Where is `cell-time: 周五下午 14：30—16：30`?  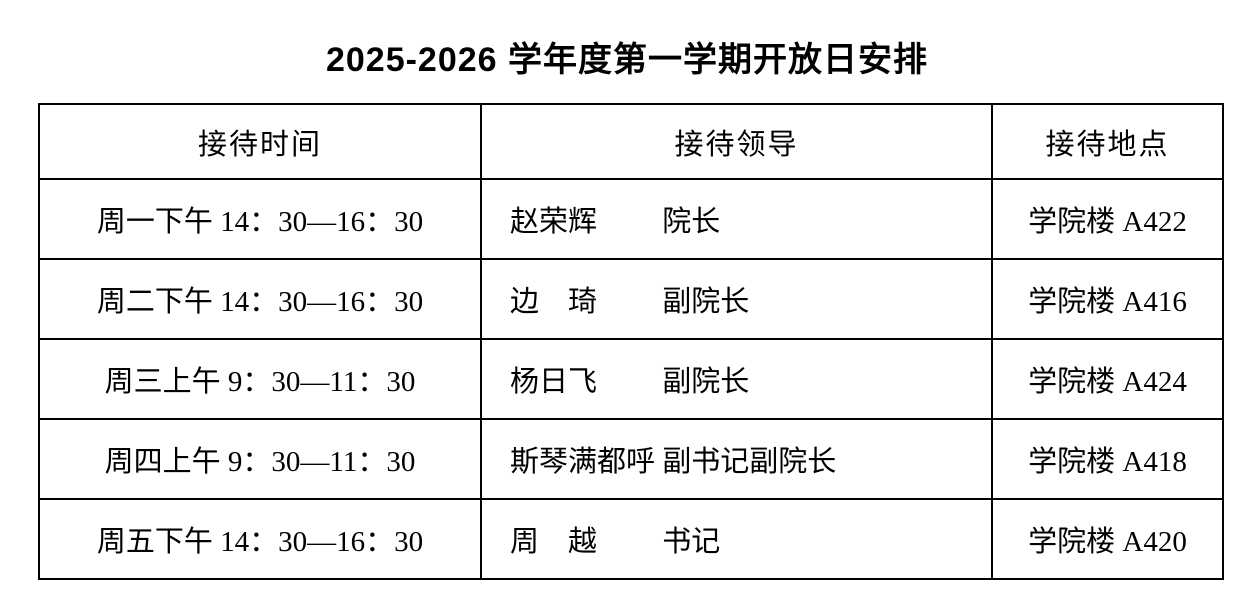 cell-time: 周五下午 14：30—16：30 is located at coordinates (260, 539).